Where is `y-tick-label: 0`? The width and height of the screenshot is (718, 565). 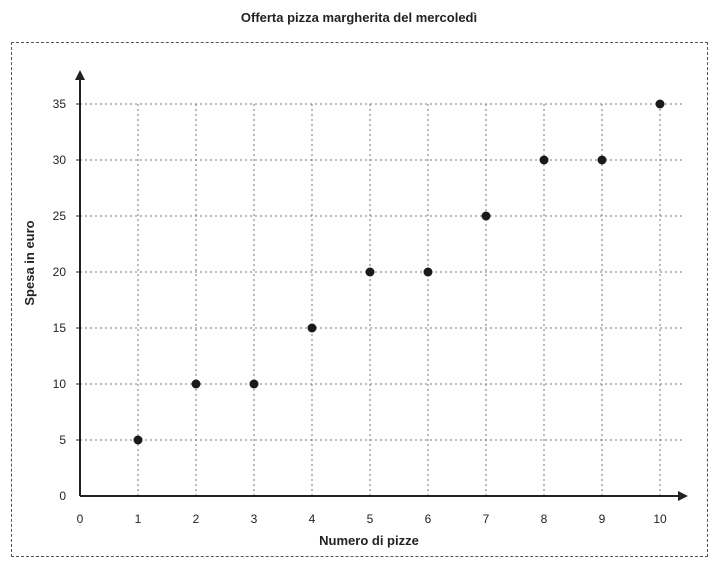 y-tick-label: 0 is located at coordinates (62, 496).